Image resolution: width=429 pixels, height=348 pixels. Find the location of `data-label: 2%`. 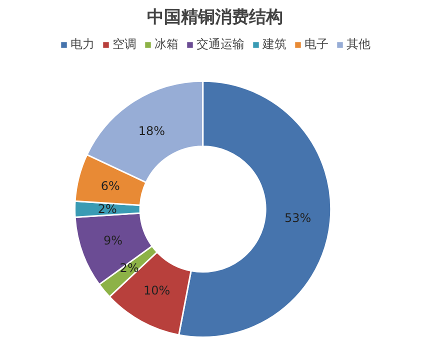

data-label: 2% is located at coordinates (107, 209).